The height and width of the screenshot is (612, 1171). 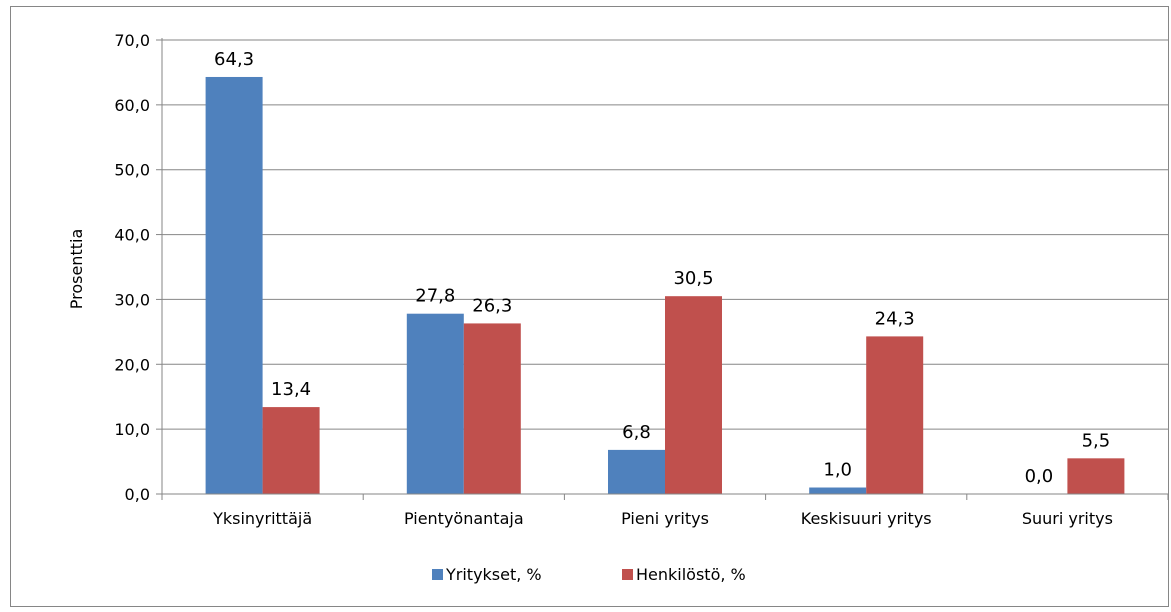 What do you see at coordinates (665, 518) in the screenshot?
I see `x-tick-label: Pieni yritys` at bounding box center [665, 518].